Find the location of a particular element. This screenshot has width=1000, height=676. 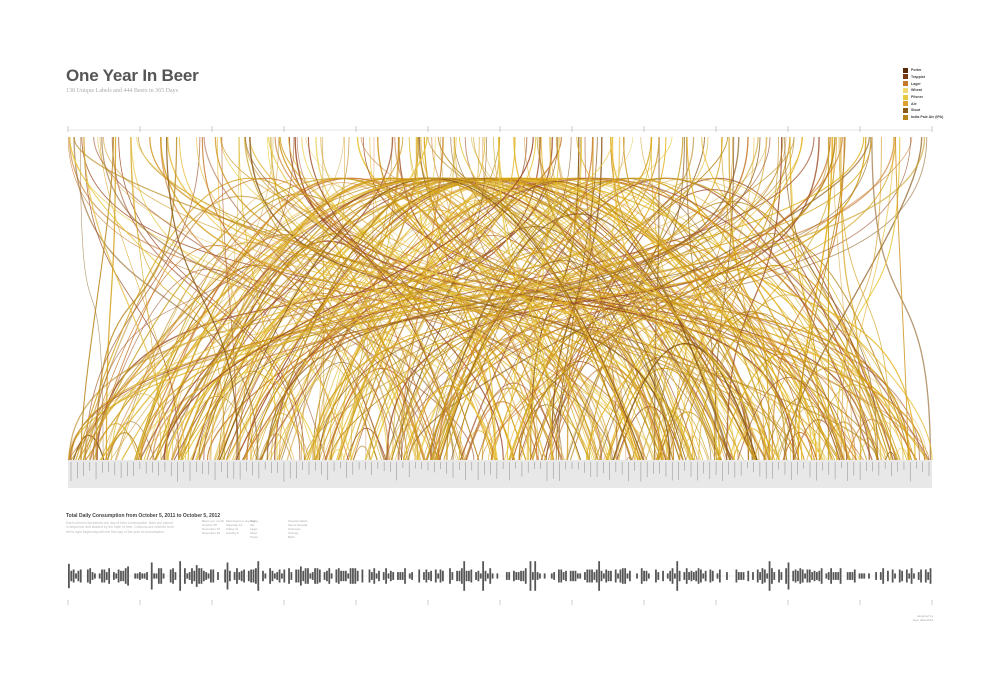

legend-label: Pilsner is located at coordinates (917, 97).